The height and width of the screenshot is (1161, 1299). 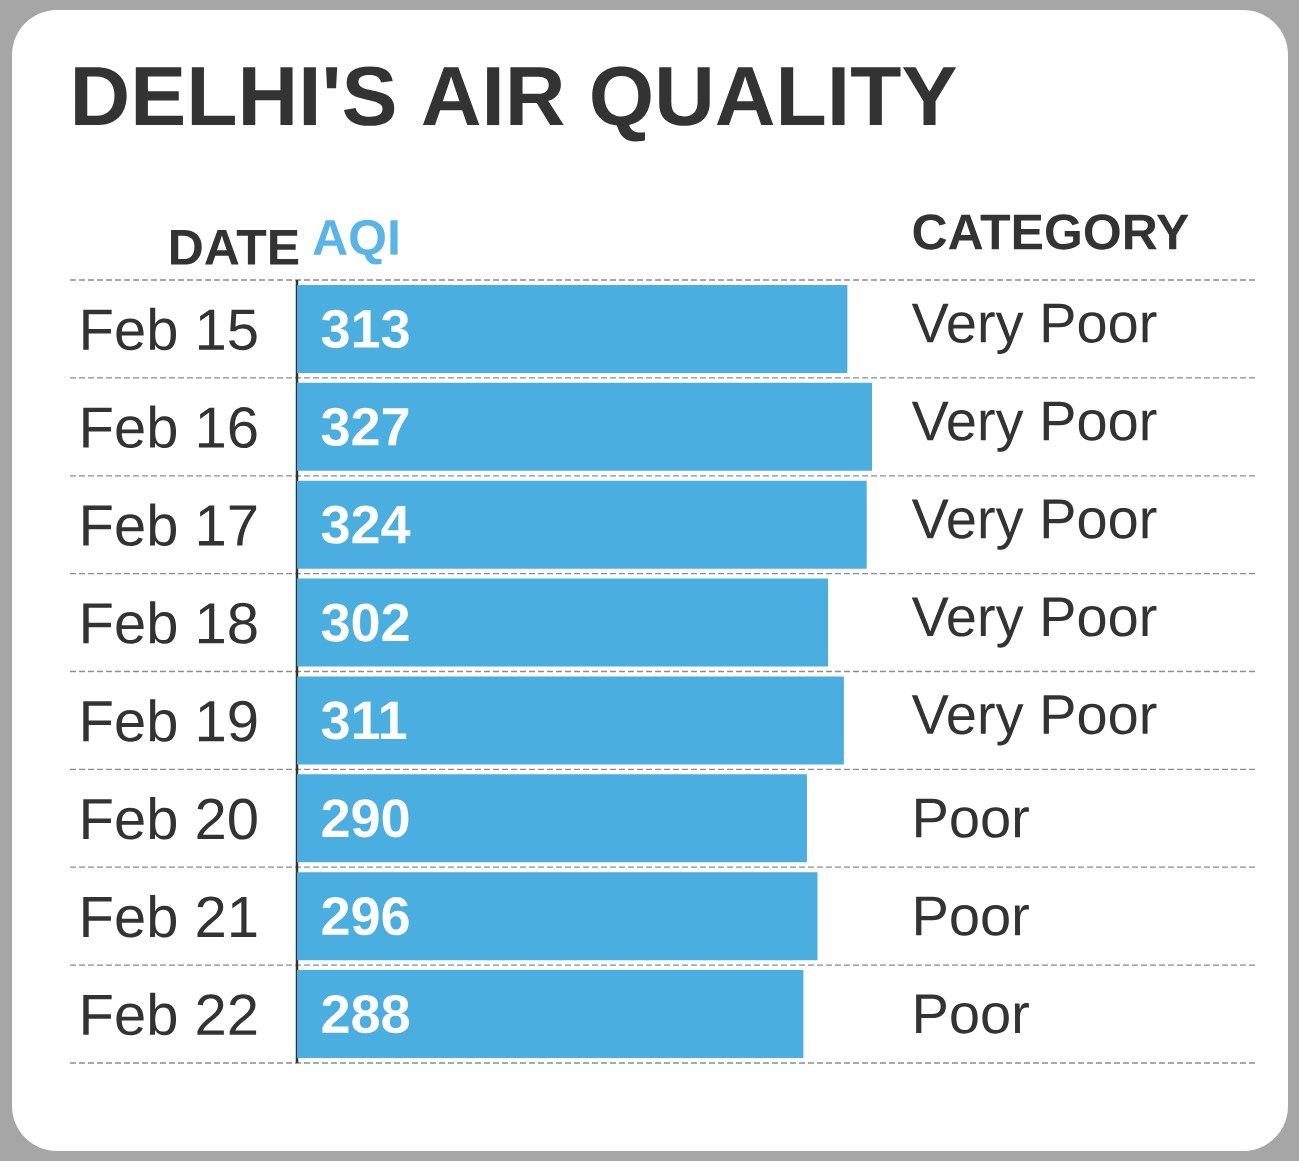 What do you see at coordinates (365, 818) in the screenshot?
I see `data-label: 290` at bounding box center [365, 818].